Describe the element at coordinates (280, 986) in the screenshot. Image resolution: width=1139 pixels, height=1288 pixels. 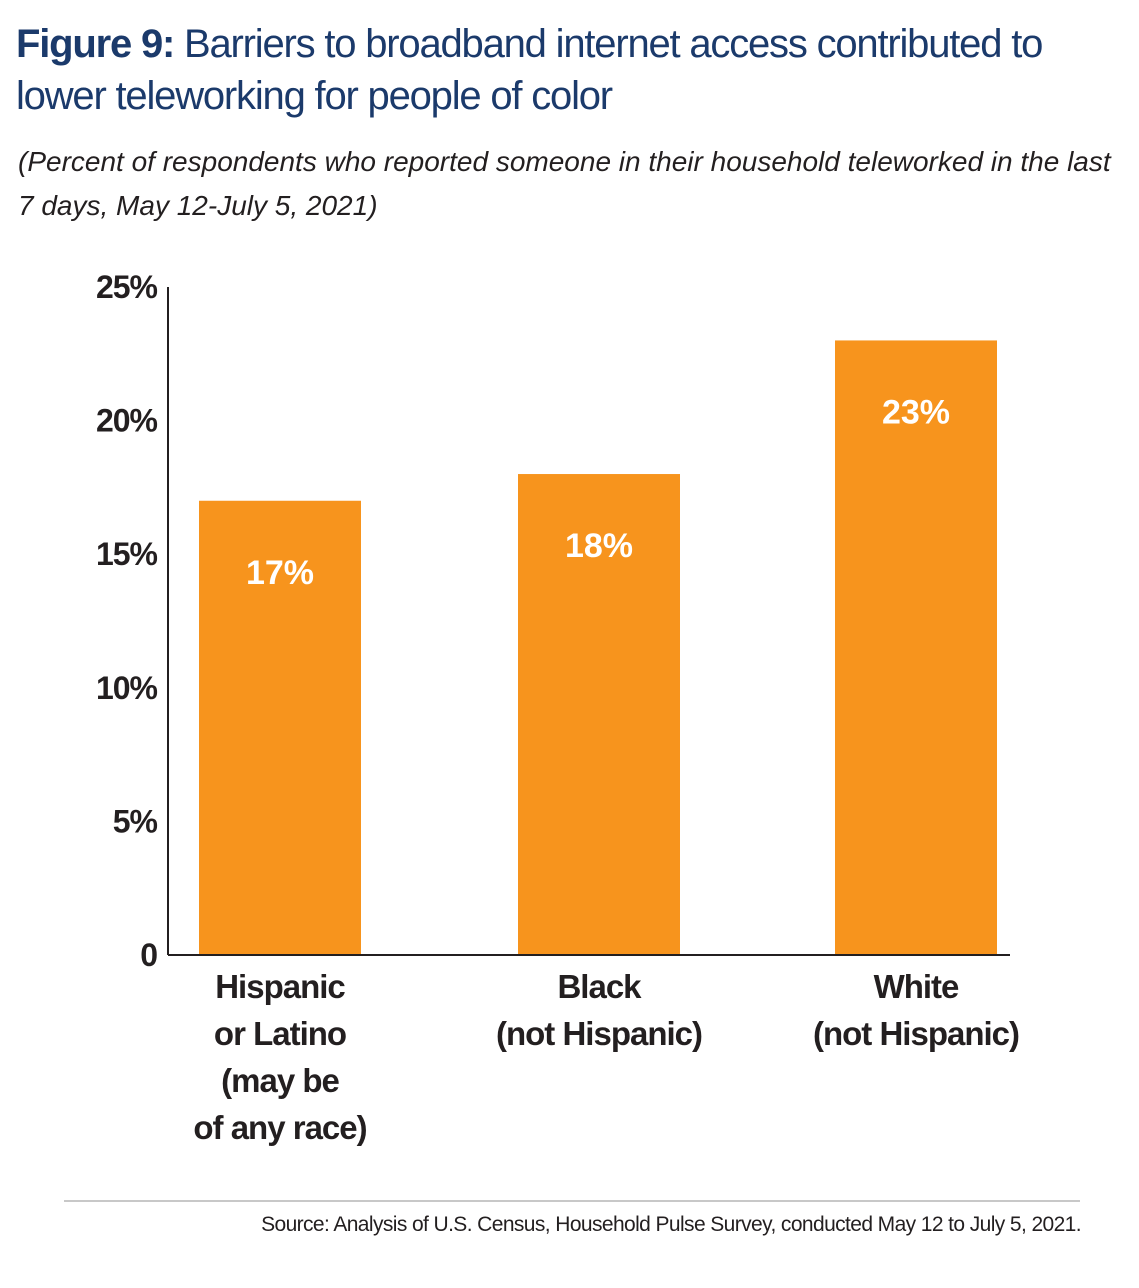
I see `category-label-line: Hispanic` at that location.